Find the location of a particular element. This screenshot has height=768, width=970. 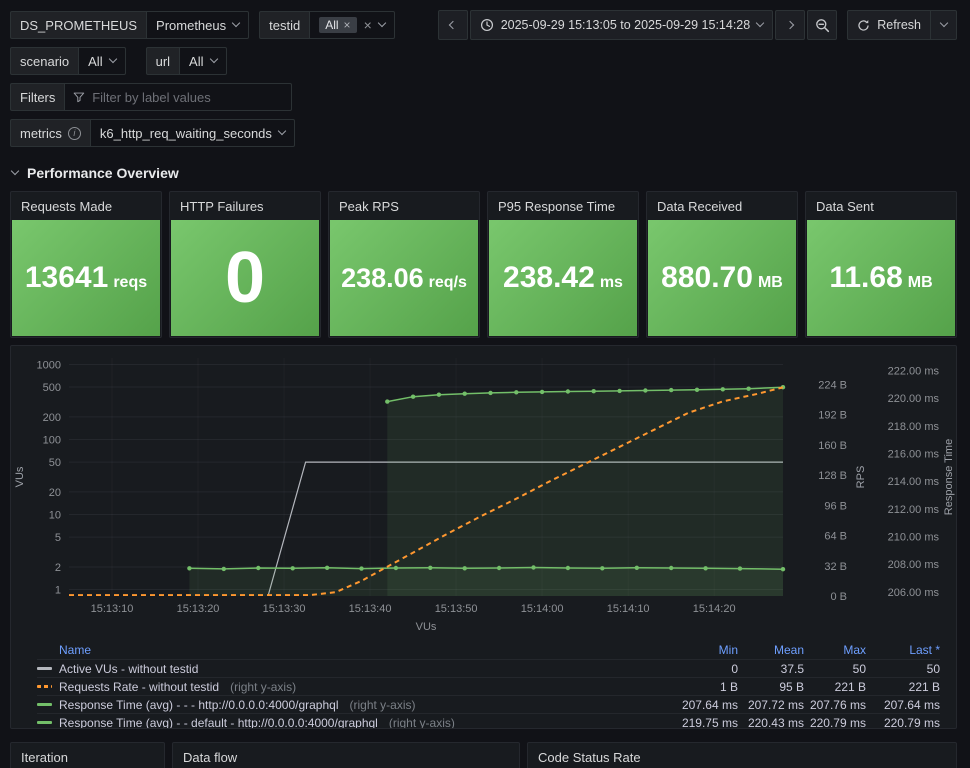

series-swatch is located at coordinates (44, 686).